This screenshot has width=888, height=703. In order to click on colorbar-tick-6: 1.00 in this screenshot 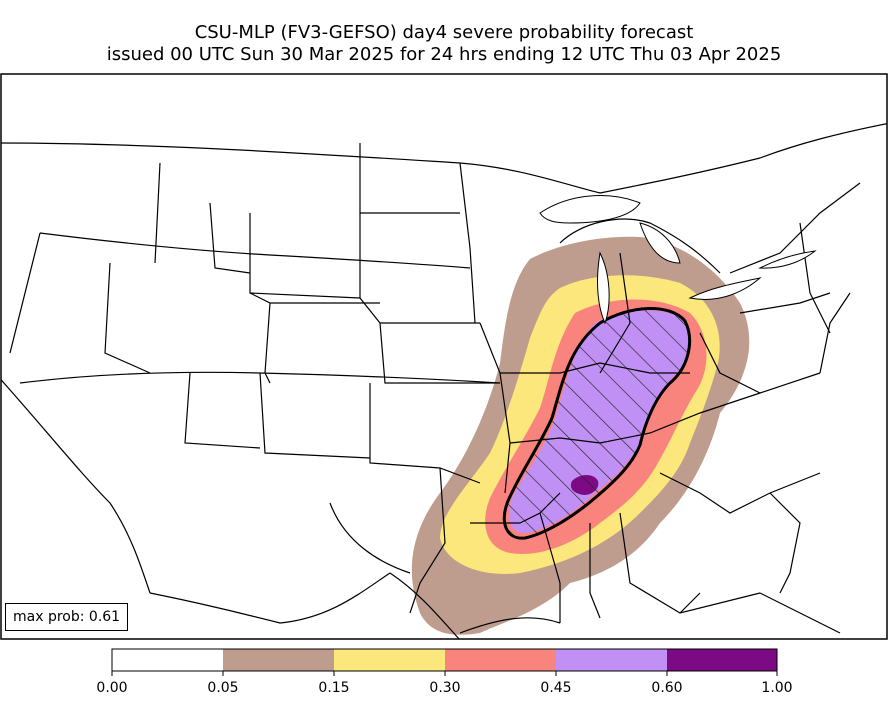, I will do `click(777, 688)`.